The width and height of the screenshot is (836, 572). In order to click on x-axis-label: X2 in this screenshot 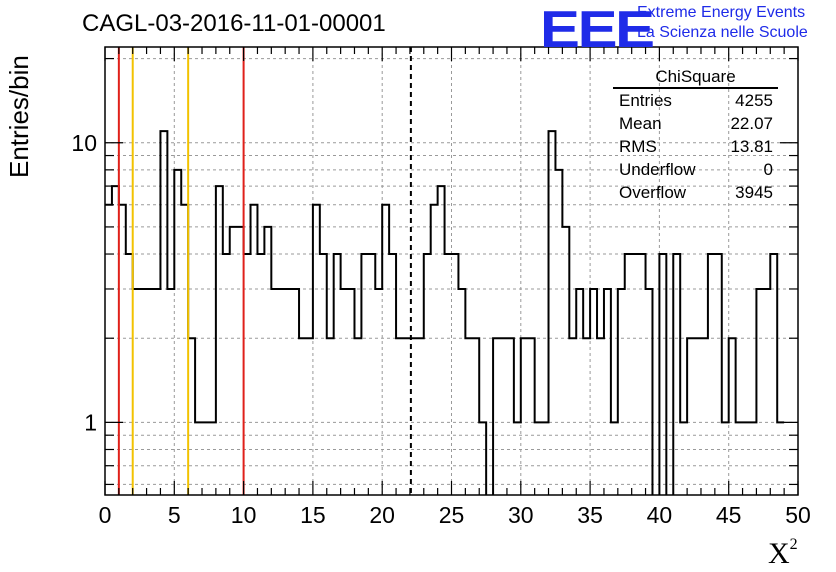, I will do `click(783, 553)`.